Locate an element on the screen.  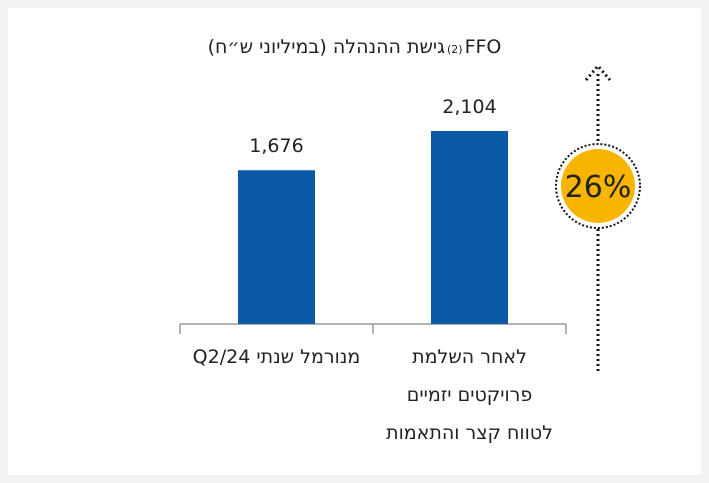
annotation-circle is located at coordinates (598, 186).